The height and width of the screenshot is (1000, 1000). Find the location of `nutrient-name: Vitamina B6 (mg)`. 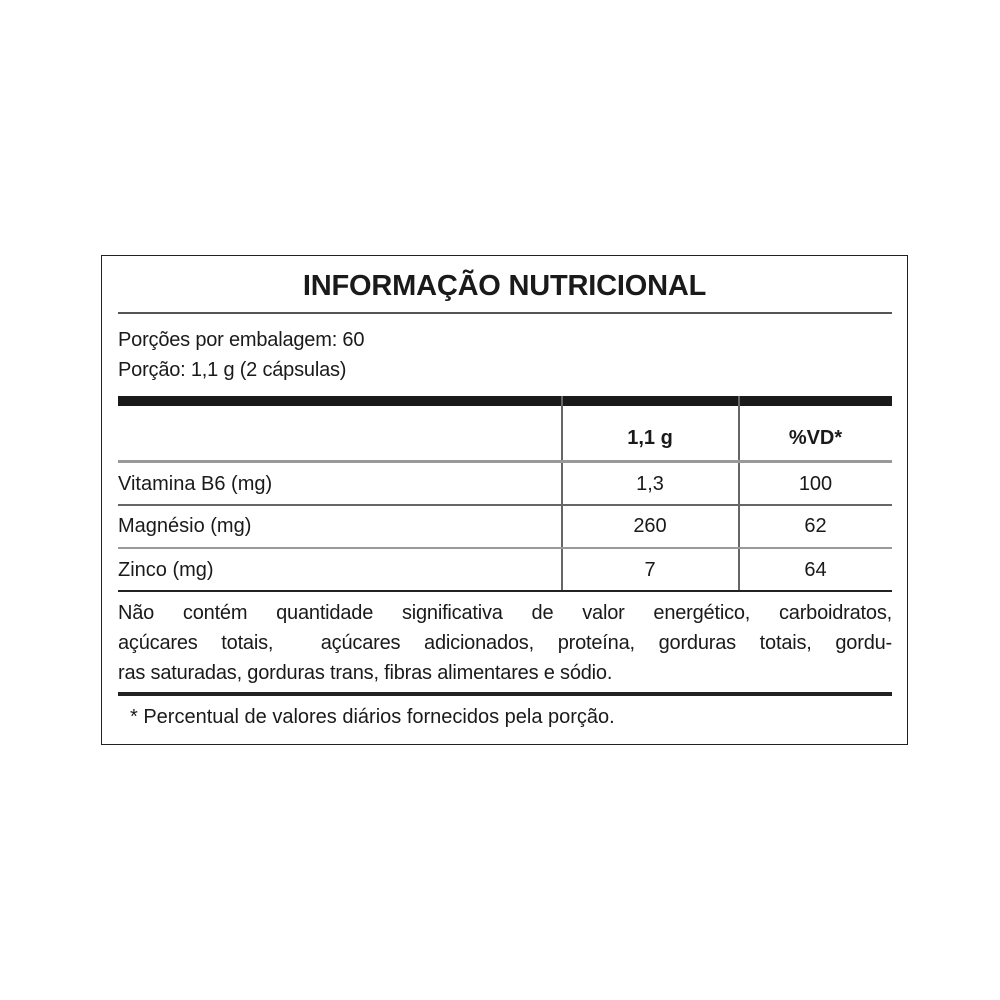

nutrient-name: Vitamina B6 (mg) is located at coordinates (195, 484).